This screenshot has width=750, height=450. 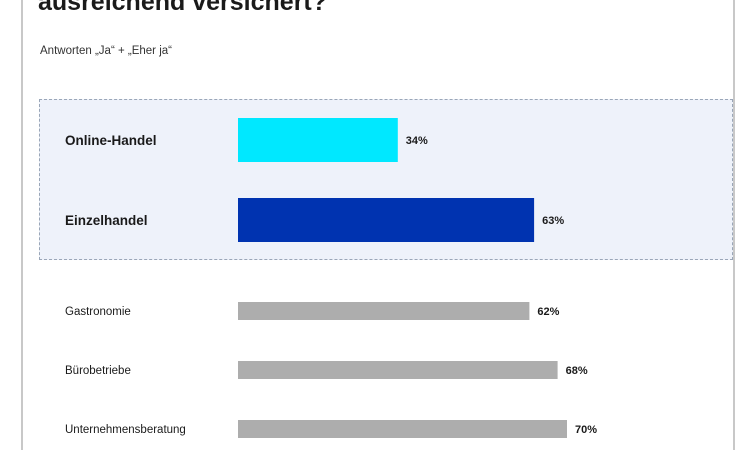 I want to click on bar-einzelhandel, so click(x=386, y=220).